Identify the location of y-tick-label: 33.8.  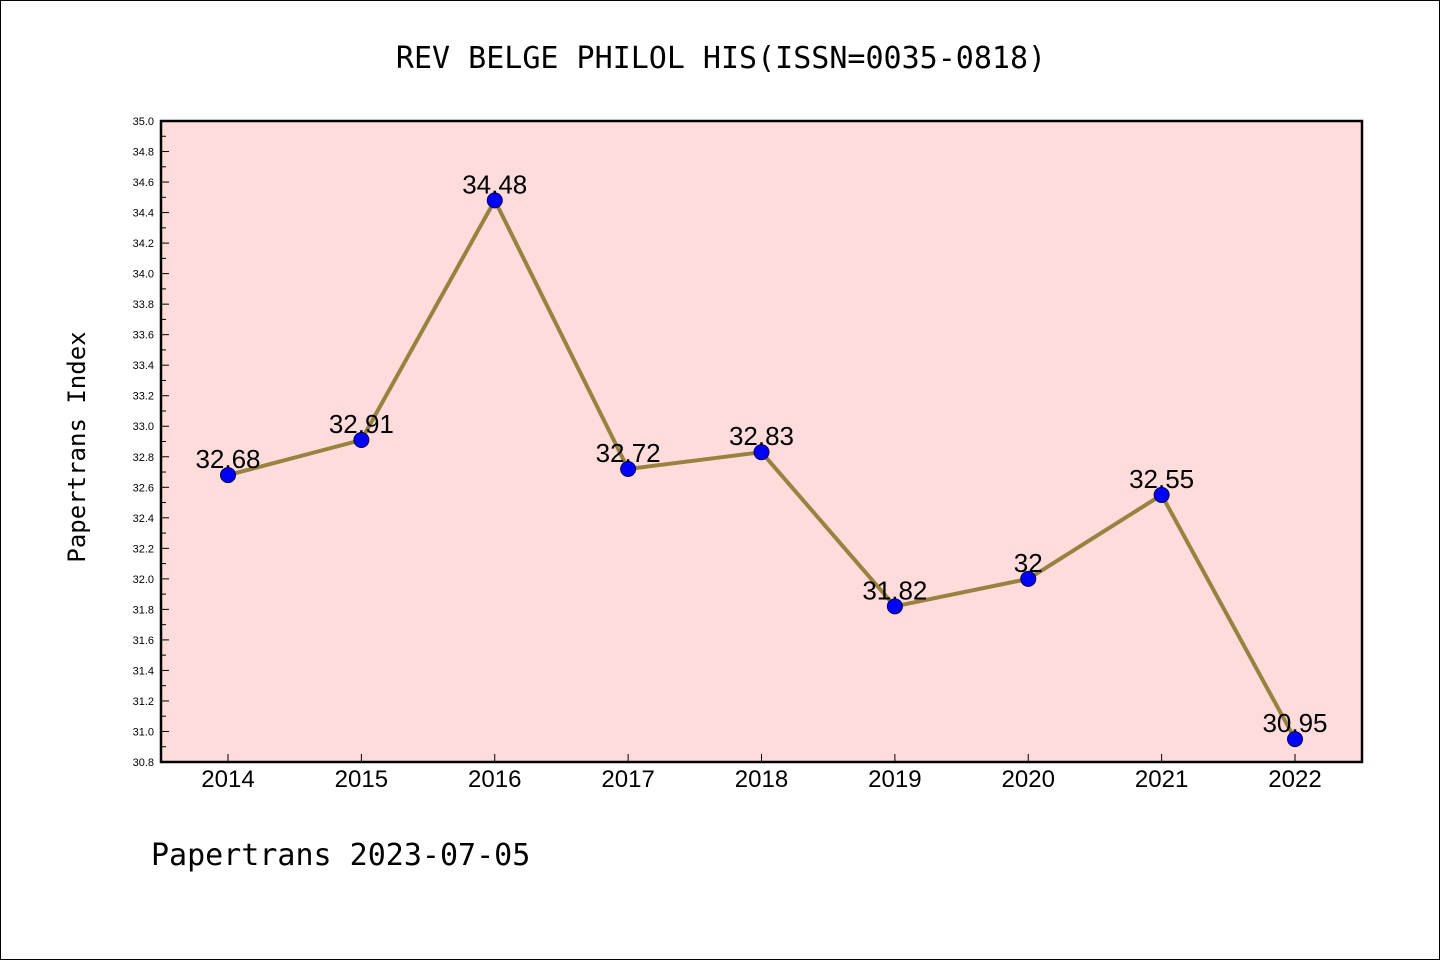
(143, 305).